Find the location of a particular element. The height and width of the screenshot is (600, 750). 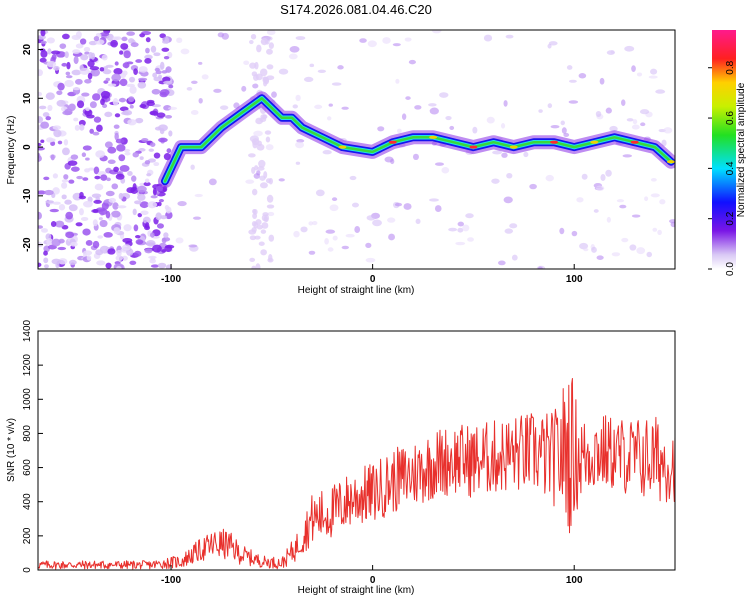

snr-ytick-label: 800 is located at coordinates (27, 433).